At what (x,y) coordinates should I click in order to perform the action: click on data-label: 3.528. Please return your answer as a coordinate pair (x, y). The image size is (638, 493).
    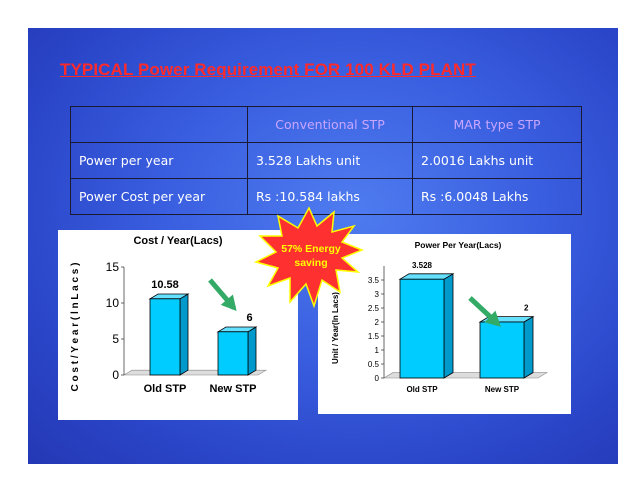
    Looking at the image, I should click on (422, 265).